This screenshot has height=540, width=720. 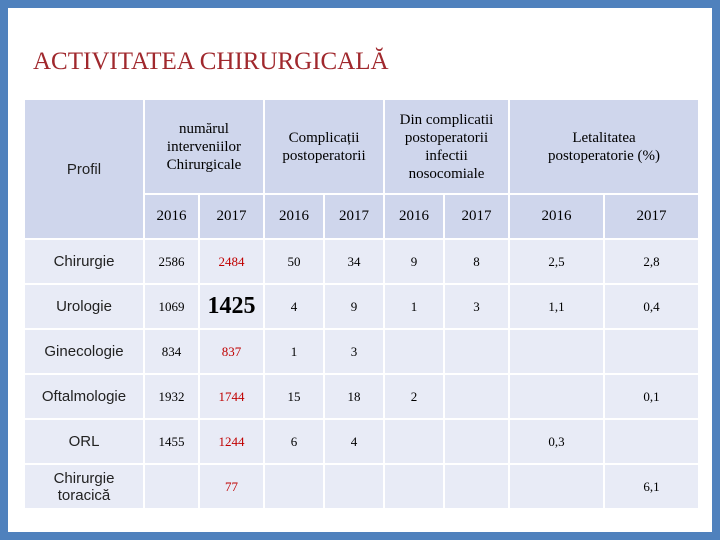 I want to click on table-cell: 18, so click(x=355, y=397).